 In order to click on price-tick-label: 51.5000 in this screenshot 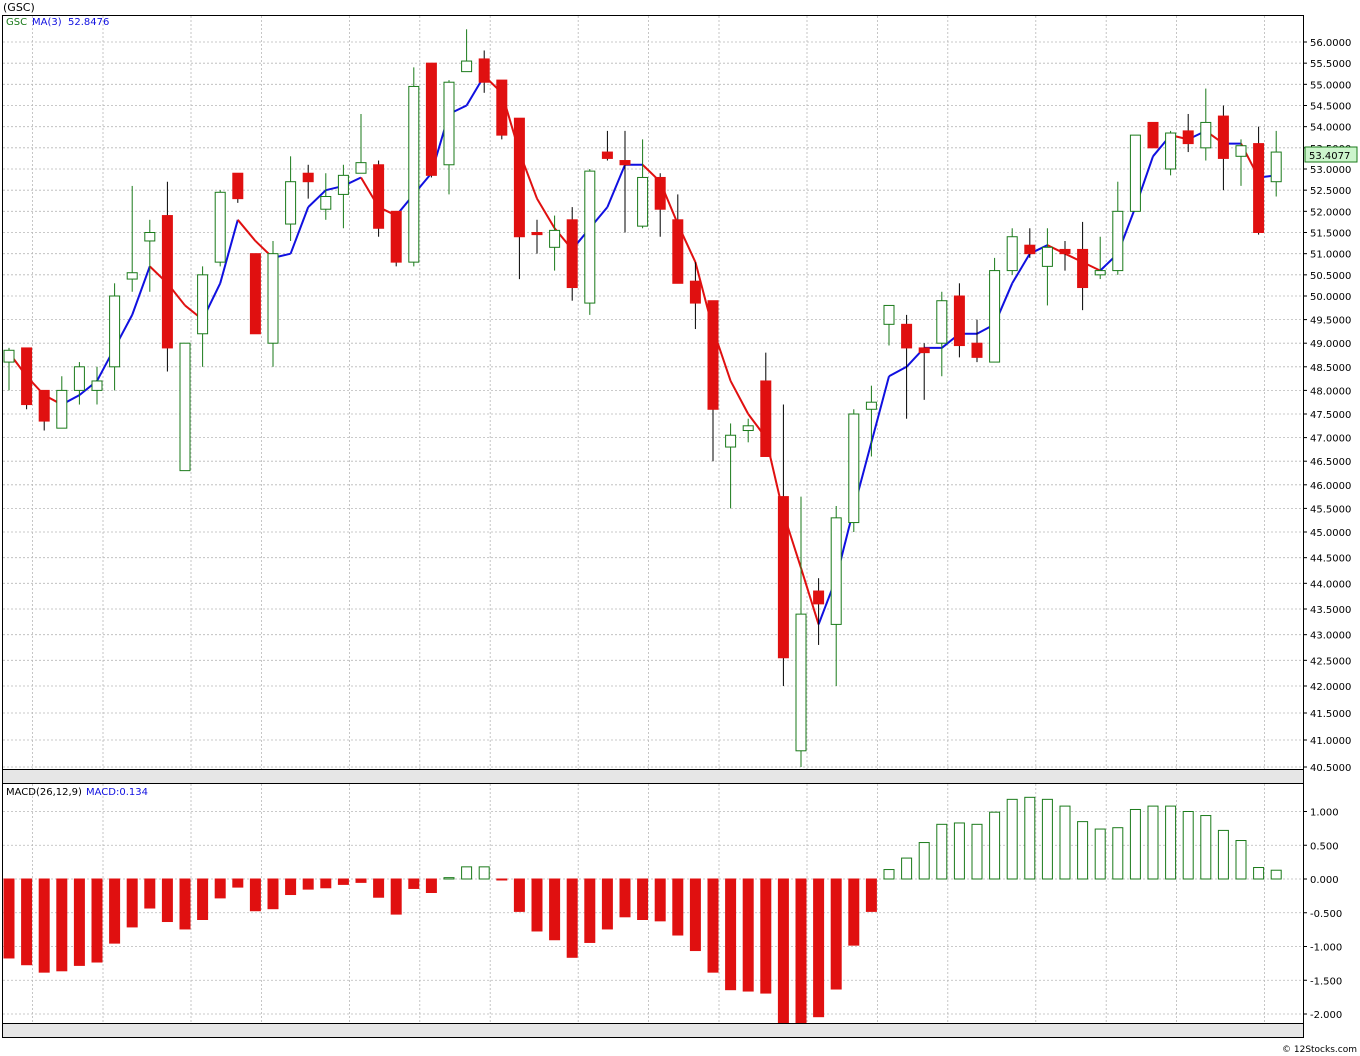, I will do `click(1330, 234)`.